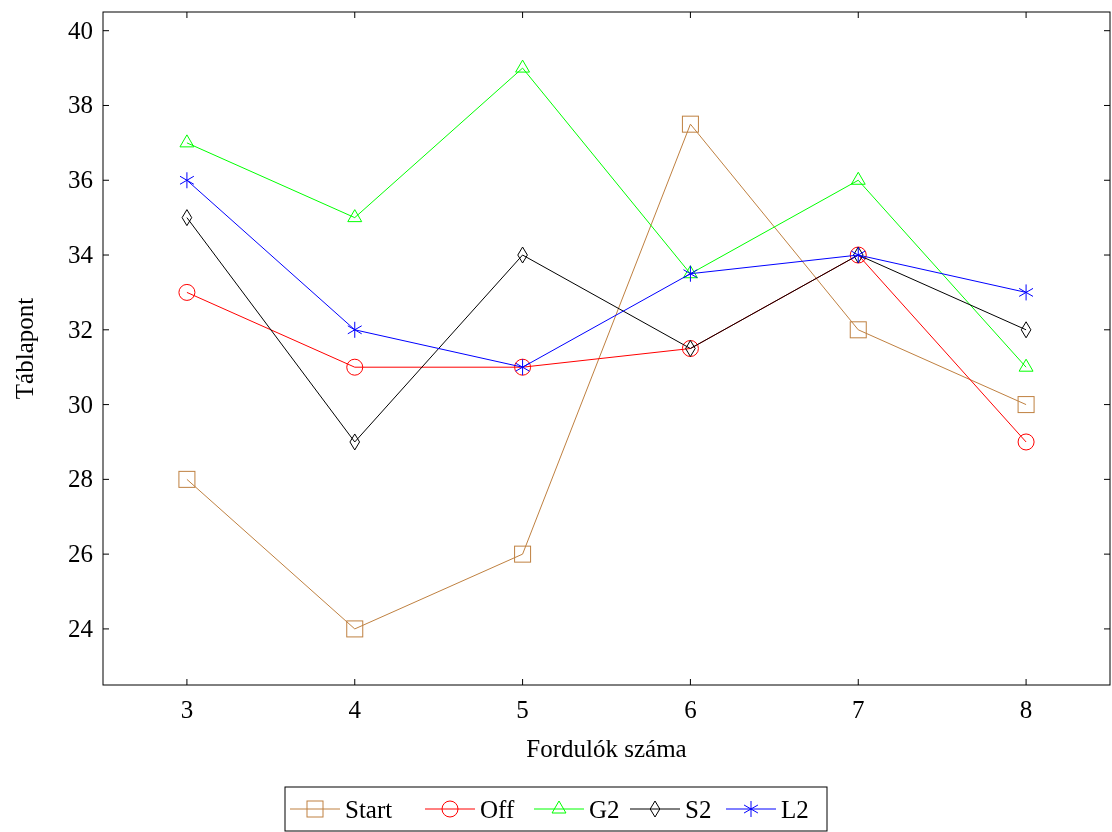  Describe the element at coordinates (80, 404) in the screenshot. I see `y-tick-label: 30` at that location.